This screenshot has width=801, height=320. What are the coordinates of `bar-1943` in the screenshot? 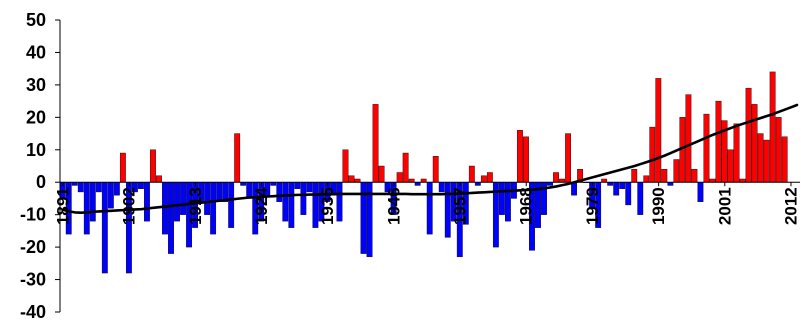 It's located at (375, 143).